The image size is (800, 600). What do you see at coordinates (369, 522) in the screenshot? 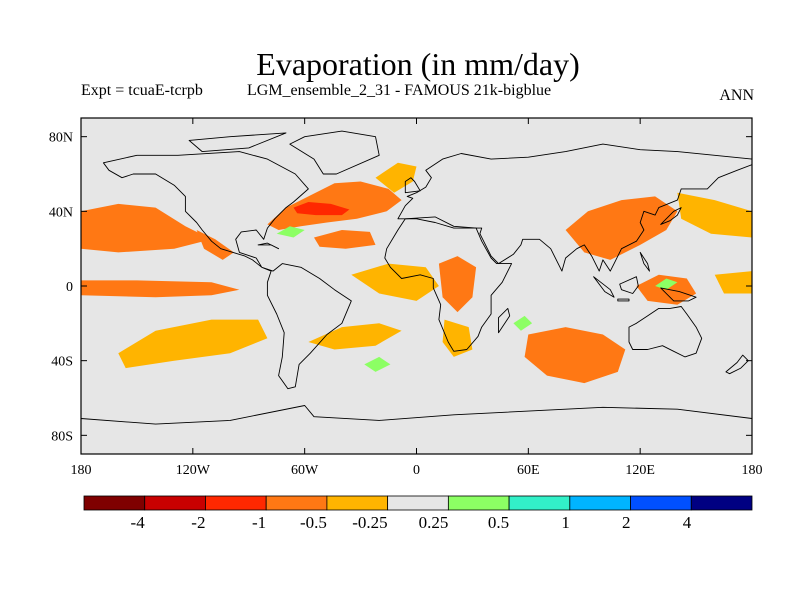
I see `colorbar-label: -0.25` at bounding box center [369, 522].